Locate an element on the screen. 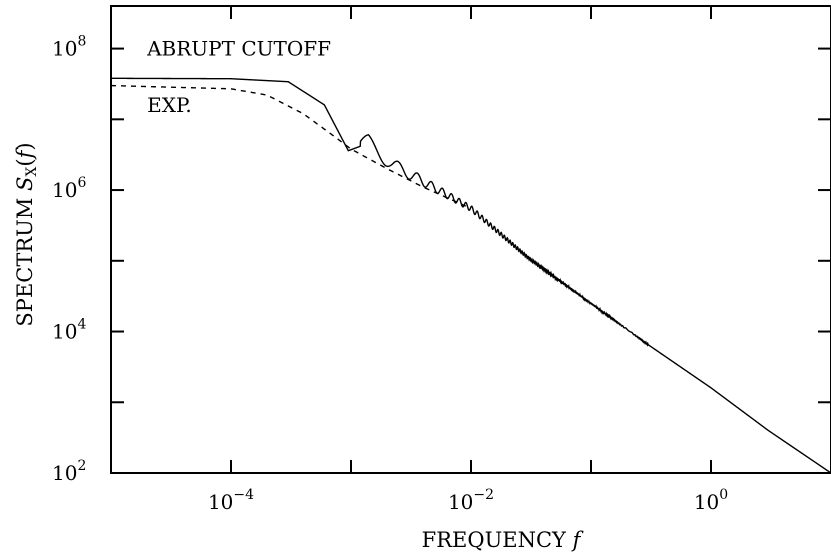 The image size is (831, 555). y-axis-title-subscript: X is located at coordinates (32, 172).